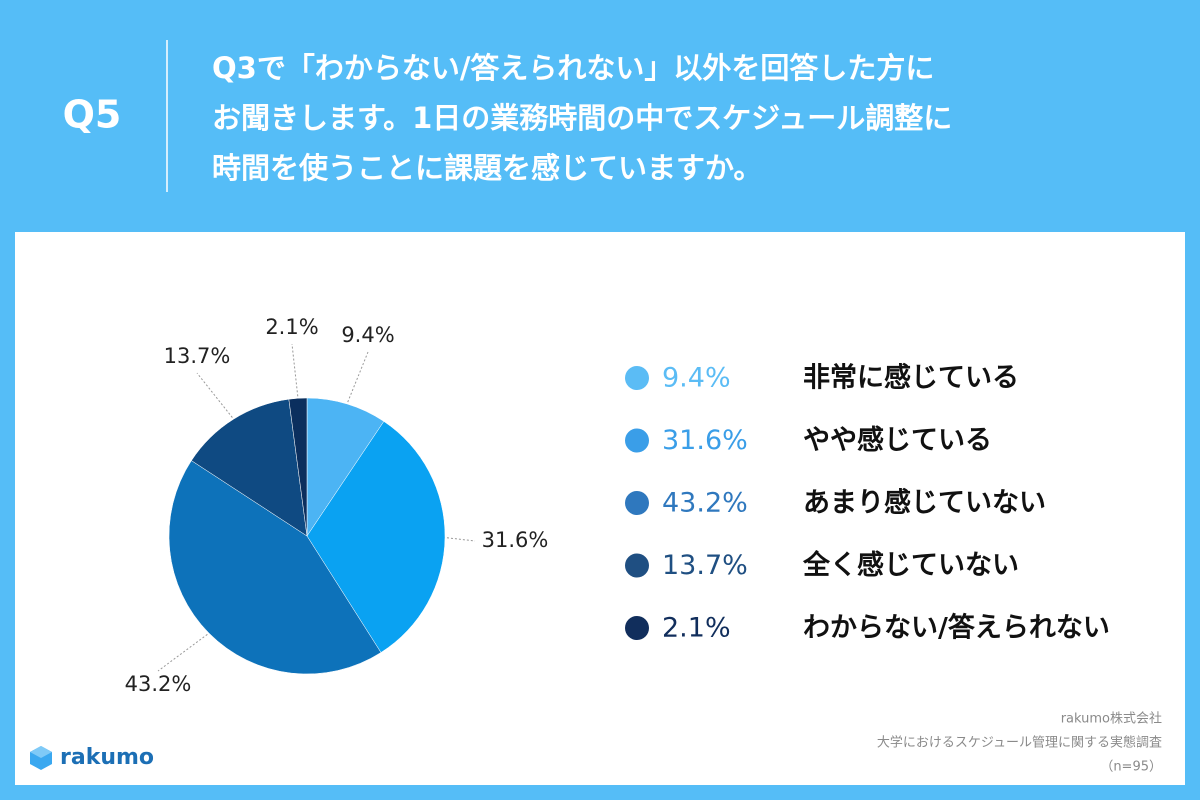 This screenshot has height=804, width=1200. I want to click on footer-survey: 大学におけるスケジュール管理に関する実態調査, so click(1019, 743).